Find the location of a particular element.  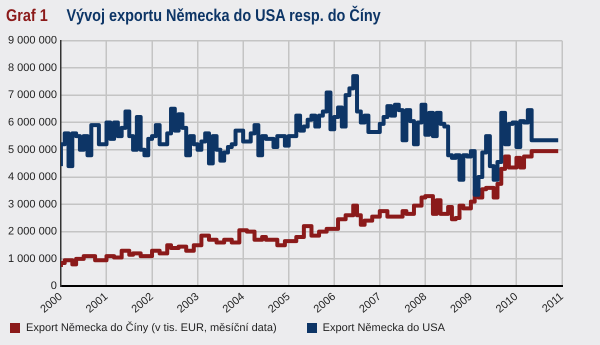

chart-title: Vývoj exportu Německa do USA resp. do Číny is located at coordinates (223, 15).